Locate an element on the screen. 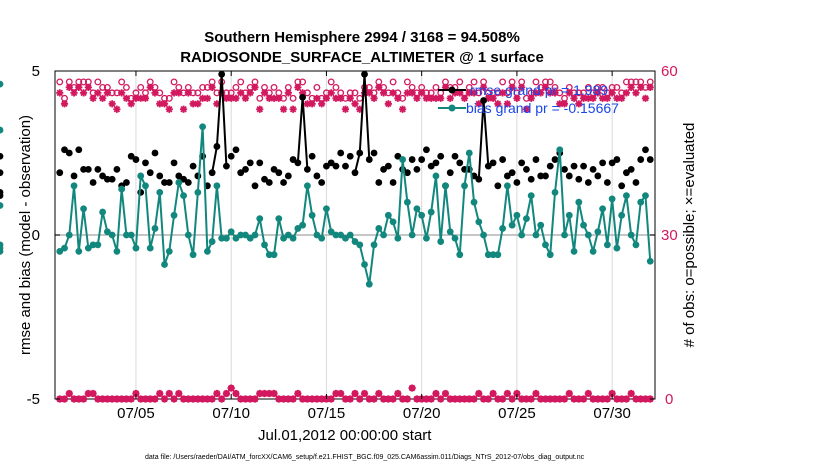  rmse-spike-line is located at coordinates (362, 123).